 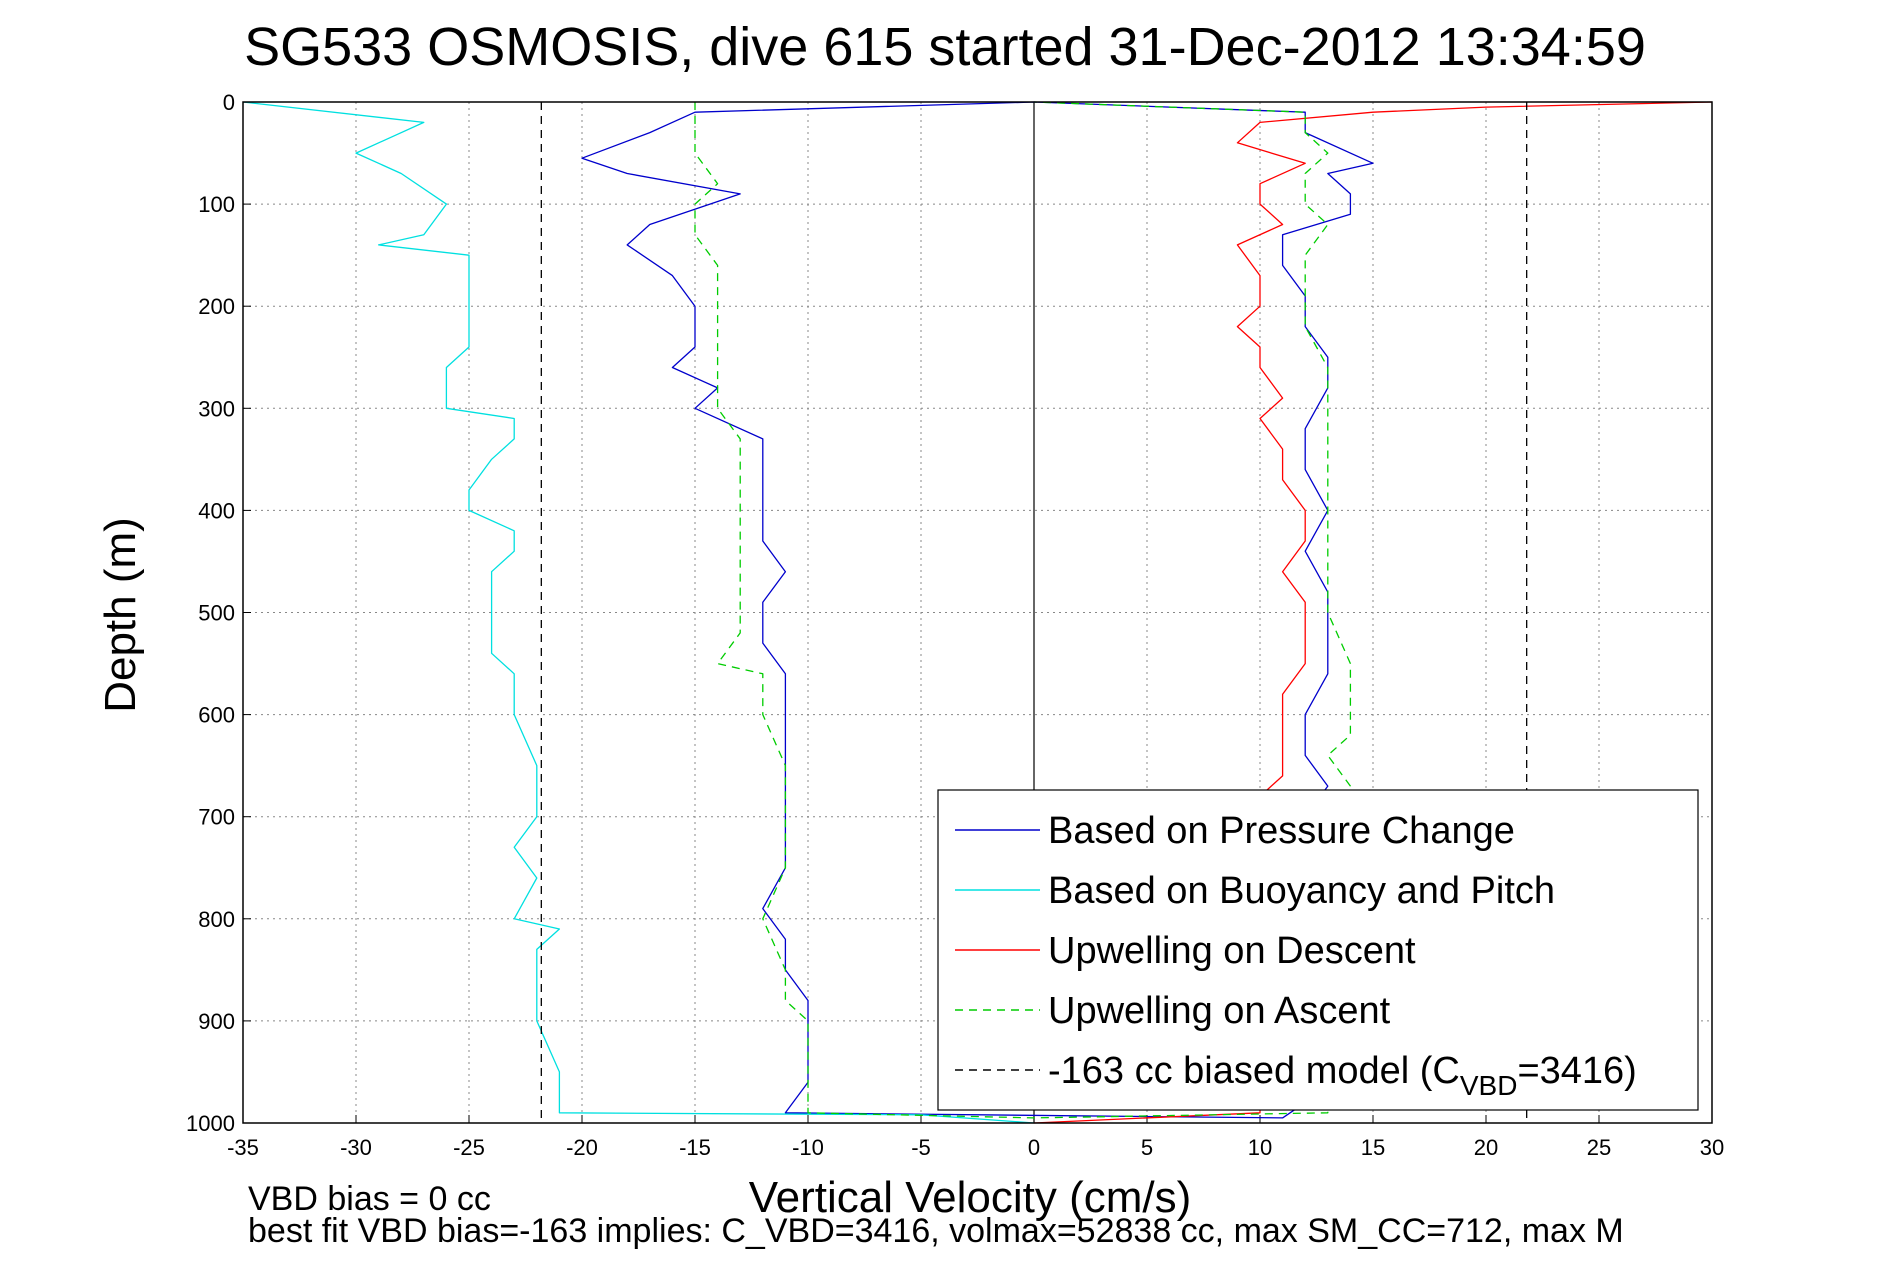 What do you see at coordinates (1281, 831) in the screenshot?
I see `legend-label: Based on Pressure Change` at bounding box center [1281, 831].